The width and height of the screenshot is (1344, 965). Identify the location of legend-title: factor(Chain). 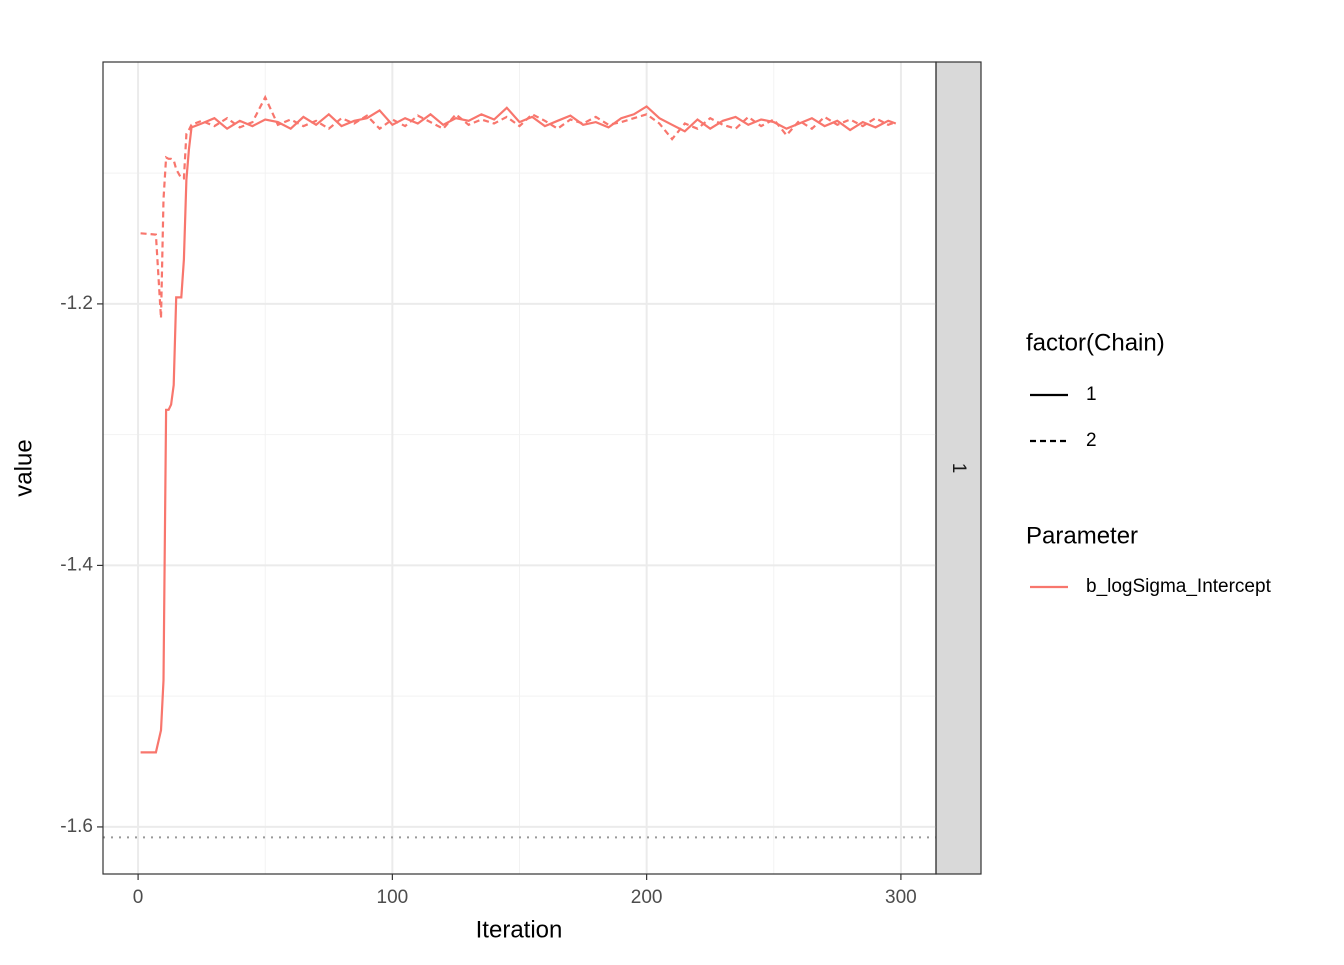
(1095, 342).